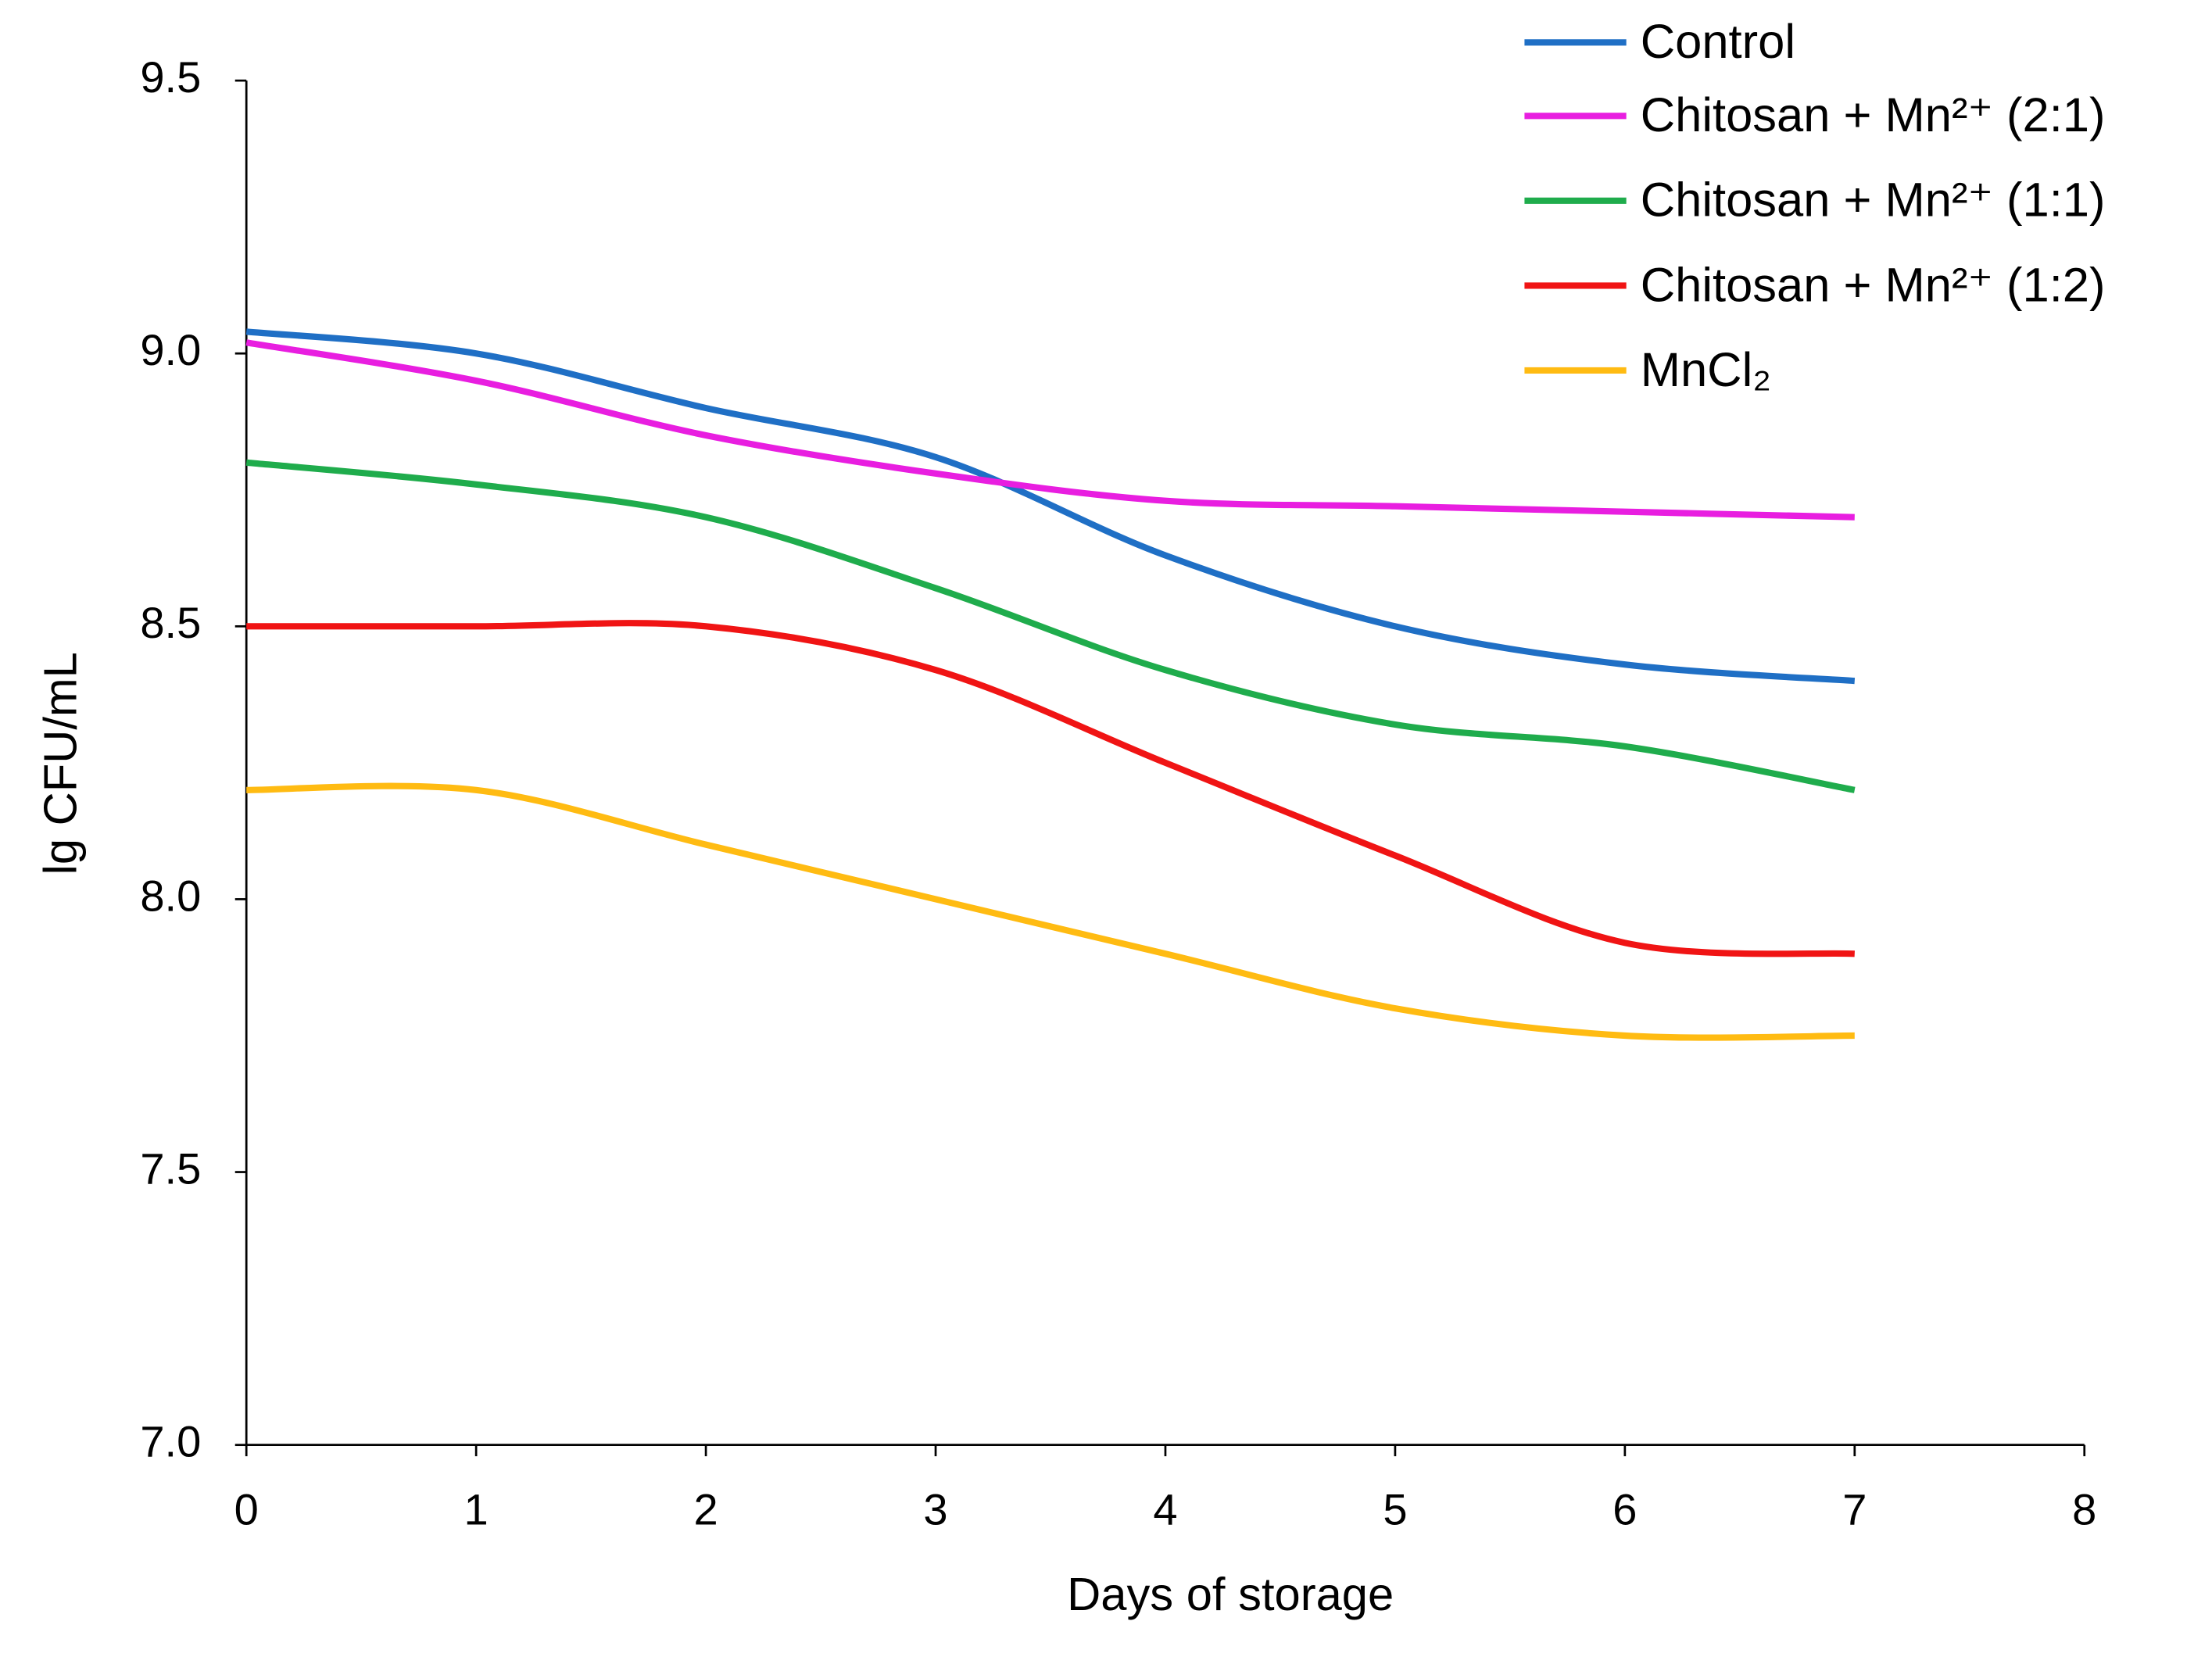 The image size is (2212, 1657). I want to click on x-tick-label: 6, so click(1624, 1509).